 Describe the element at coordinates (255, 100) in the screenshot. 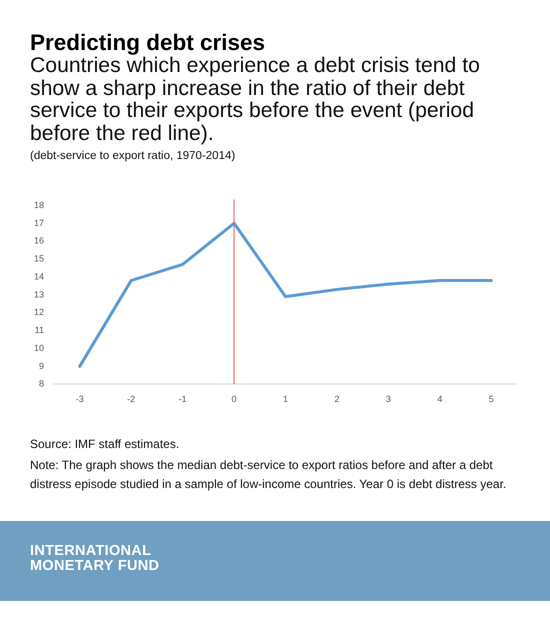

I see `chart-subtitle: Countries which experience a debt crisis tend to show a sharp increase in the ratio of their debt service to their exports before the event (period before the red line).` at that location.